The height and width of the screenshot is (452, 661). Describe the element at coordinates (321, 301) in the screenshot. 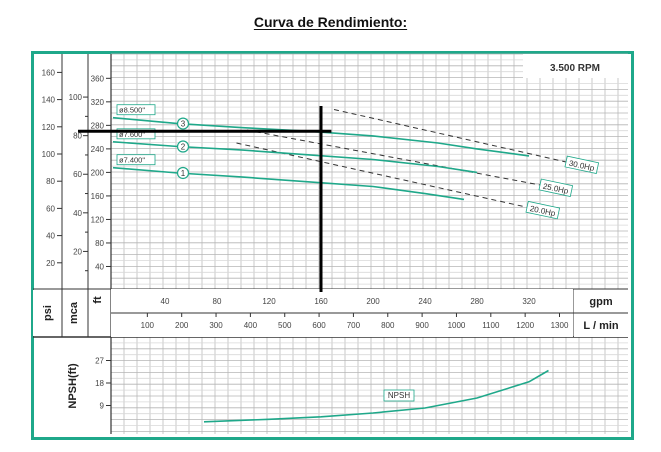

I see `gpm-tick-label: 160` at that location.